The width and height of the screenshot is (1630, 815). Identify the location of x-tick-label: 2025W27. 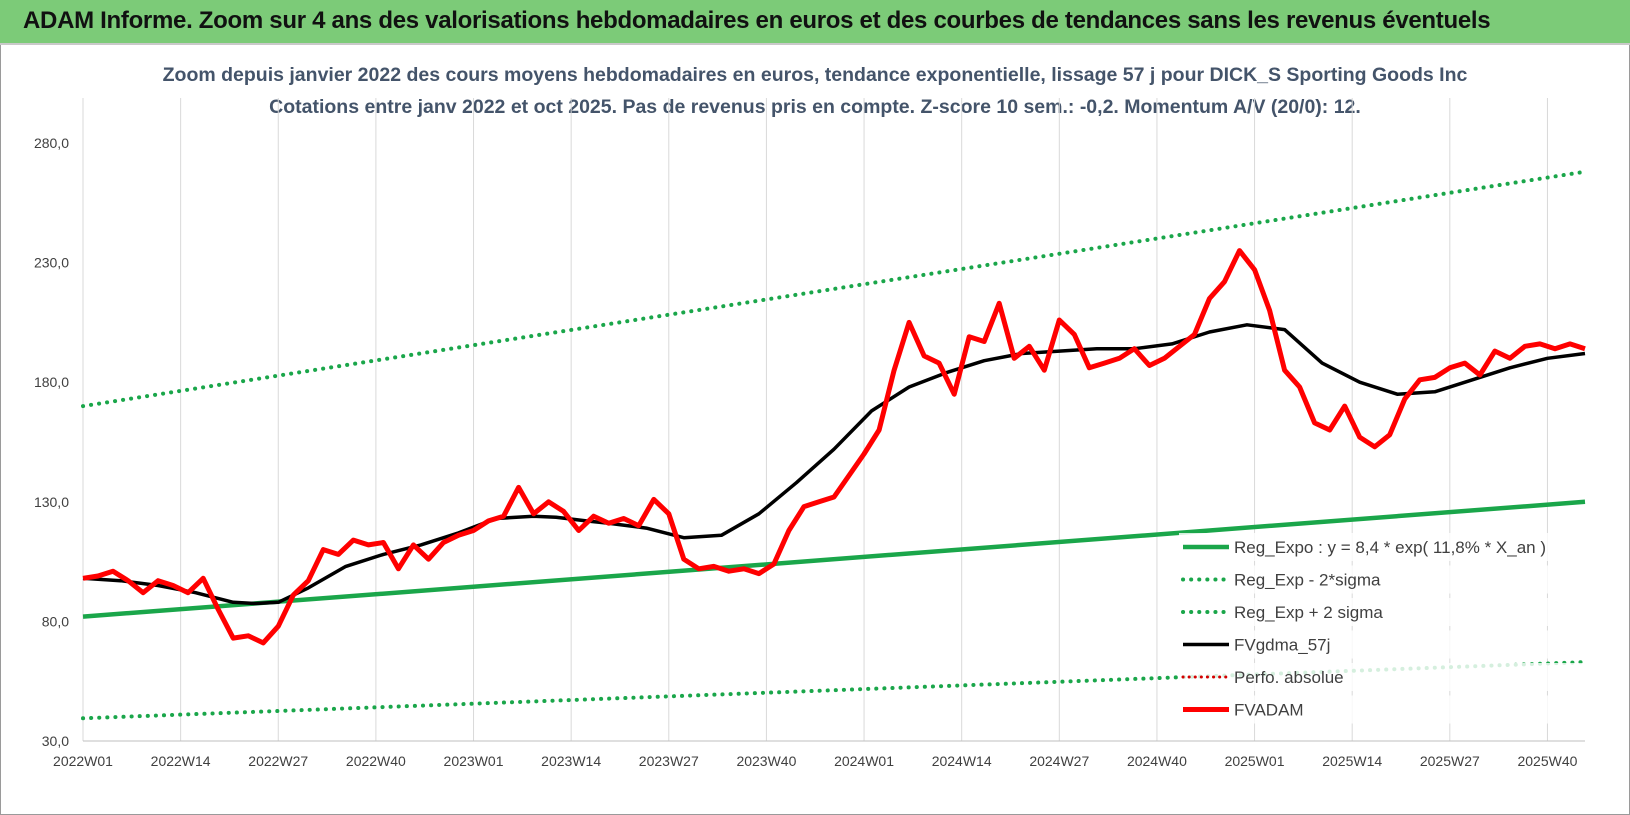
(1450, 761).